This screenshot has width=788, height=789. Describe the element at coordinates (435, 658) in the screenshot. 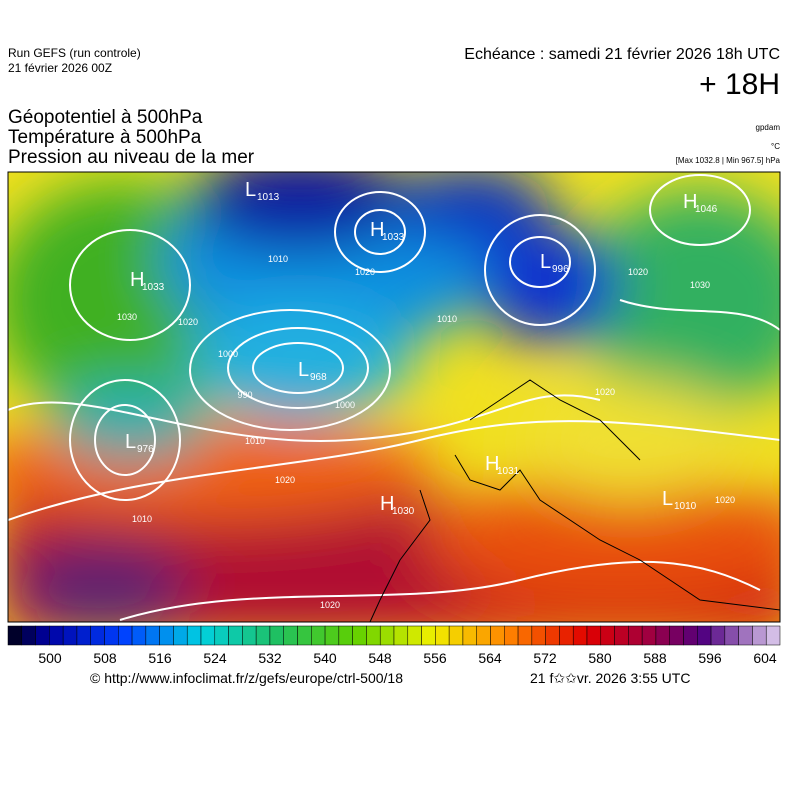

I see `colorbar-tick-label: 556` at that location.